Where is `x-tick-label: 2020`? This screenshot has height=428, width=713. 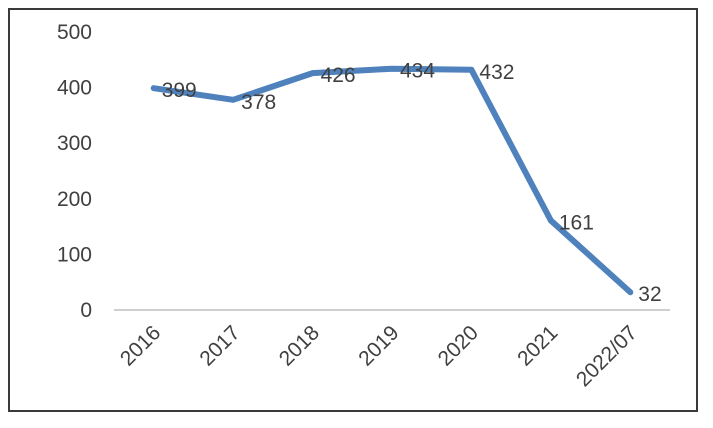
x-tick-label: 2020 is located at coordinates (458, 345).